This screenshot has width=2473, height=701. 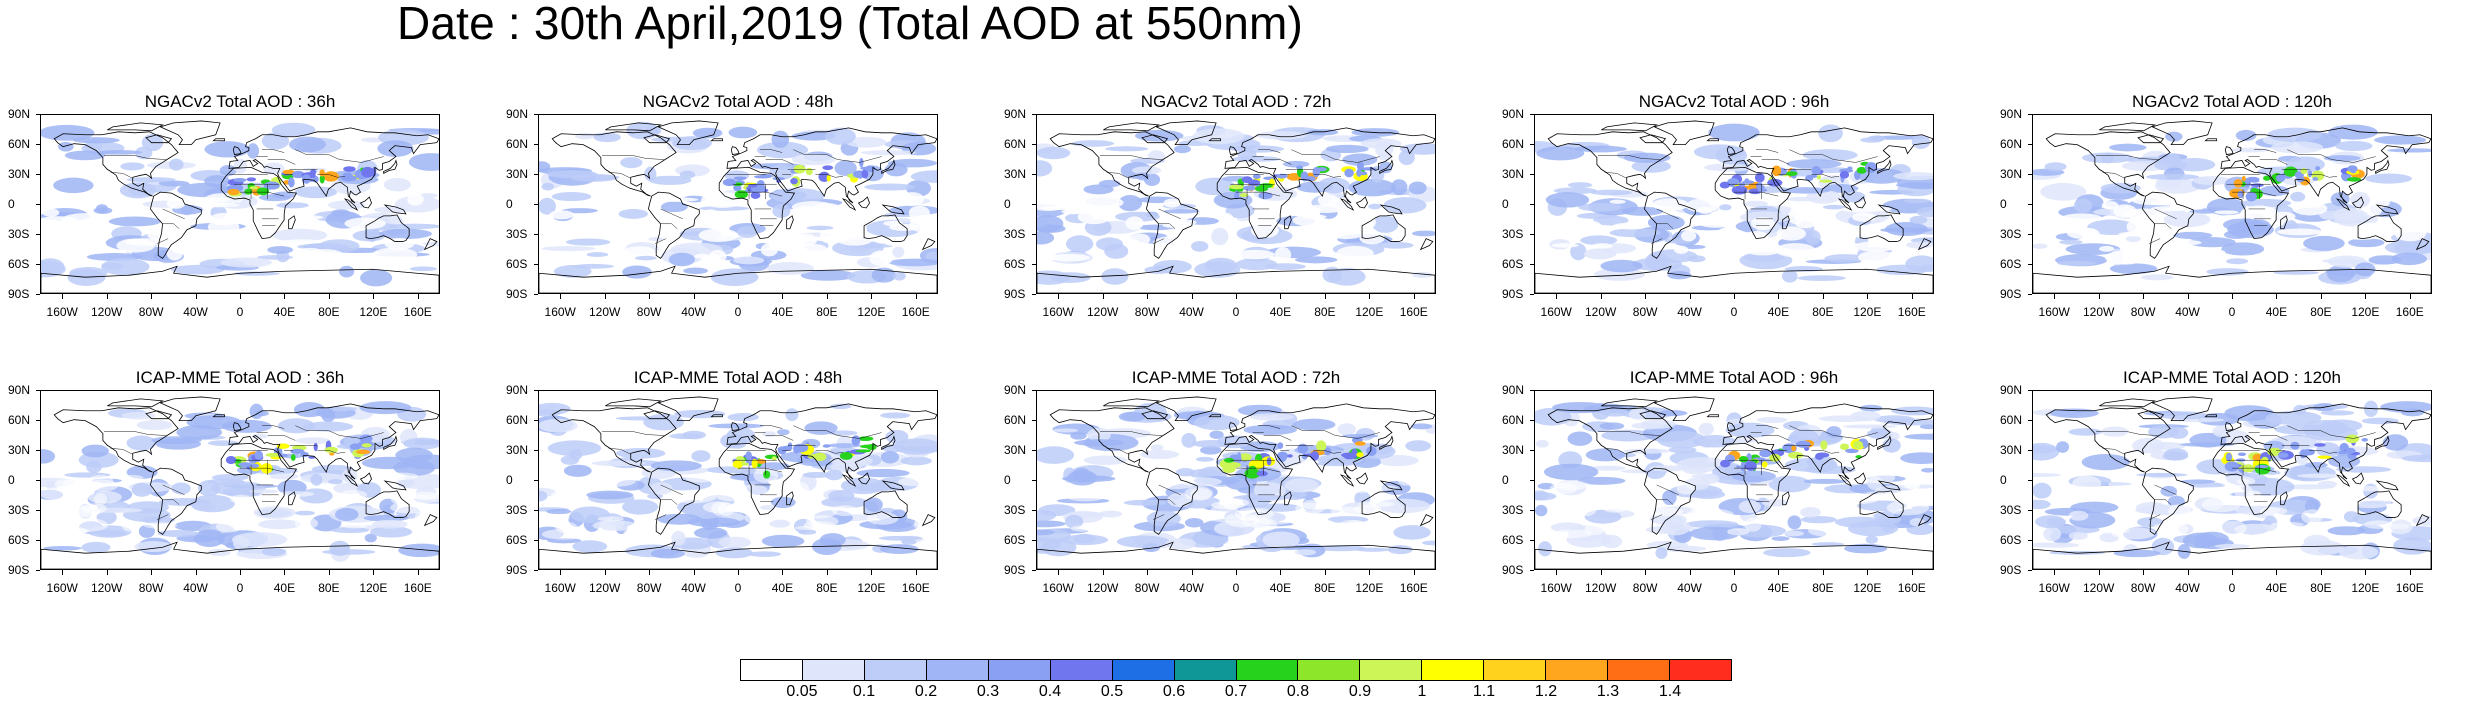 What do you see at coordinates (240, 312) in the screenshot?
I see `longitude-label: 0` at bounding box center [240, 312].